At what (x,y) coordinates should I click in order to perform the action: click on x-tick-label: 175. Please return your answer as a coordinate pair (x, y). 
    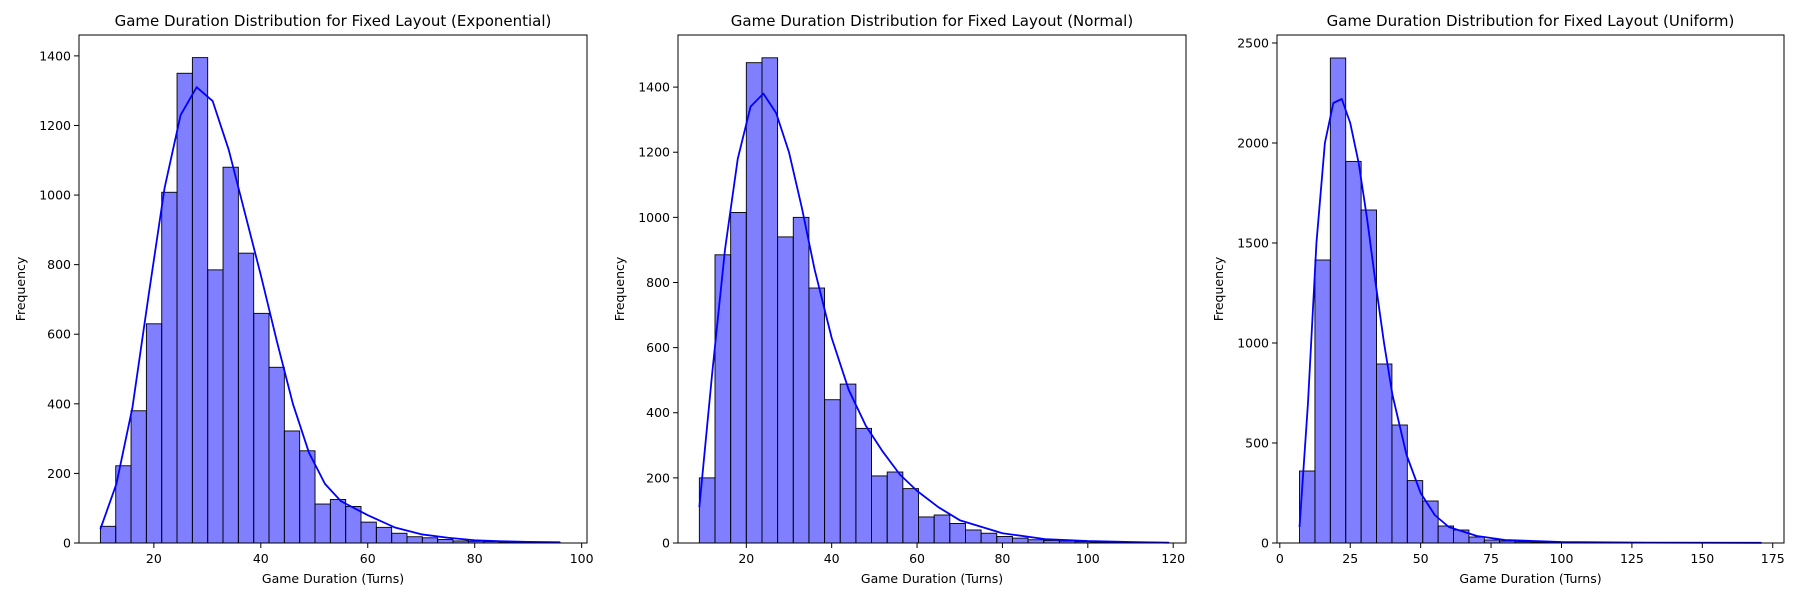
    Looking at the image, I should click on (1773, 558).